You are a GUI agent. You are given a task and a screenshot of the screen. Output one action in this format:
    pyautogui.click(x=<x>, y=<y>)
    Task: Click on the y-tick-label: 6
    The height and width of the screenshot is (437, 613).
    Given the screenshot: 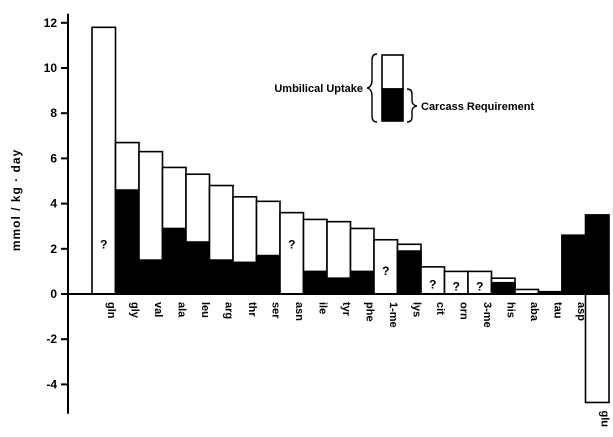 What is the action you would take?
    pyautogui.click(x=53, y=158)
    